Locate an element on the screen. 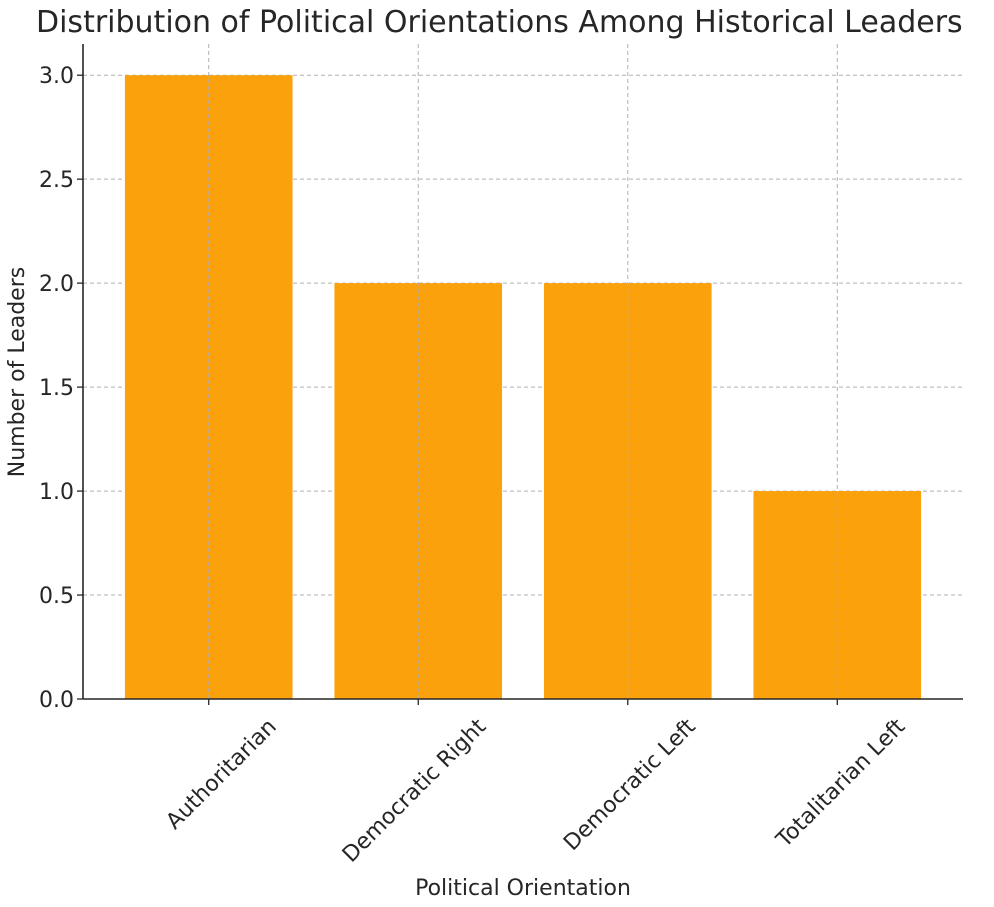  y-tick-label: 3.0 is located at coordinates (56, 76).